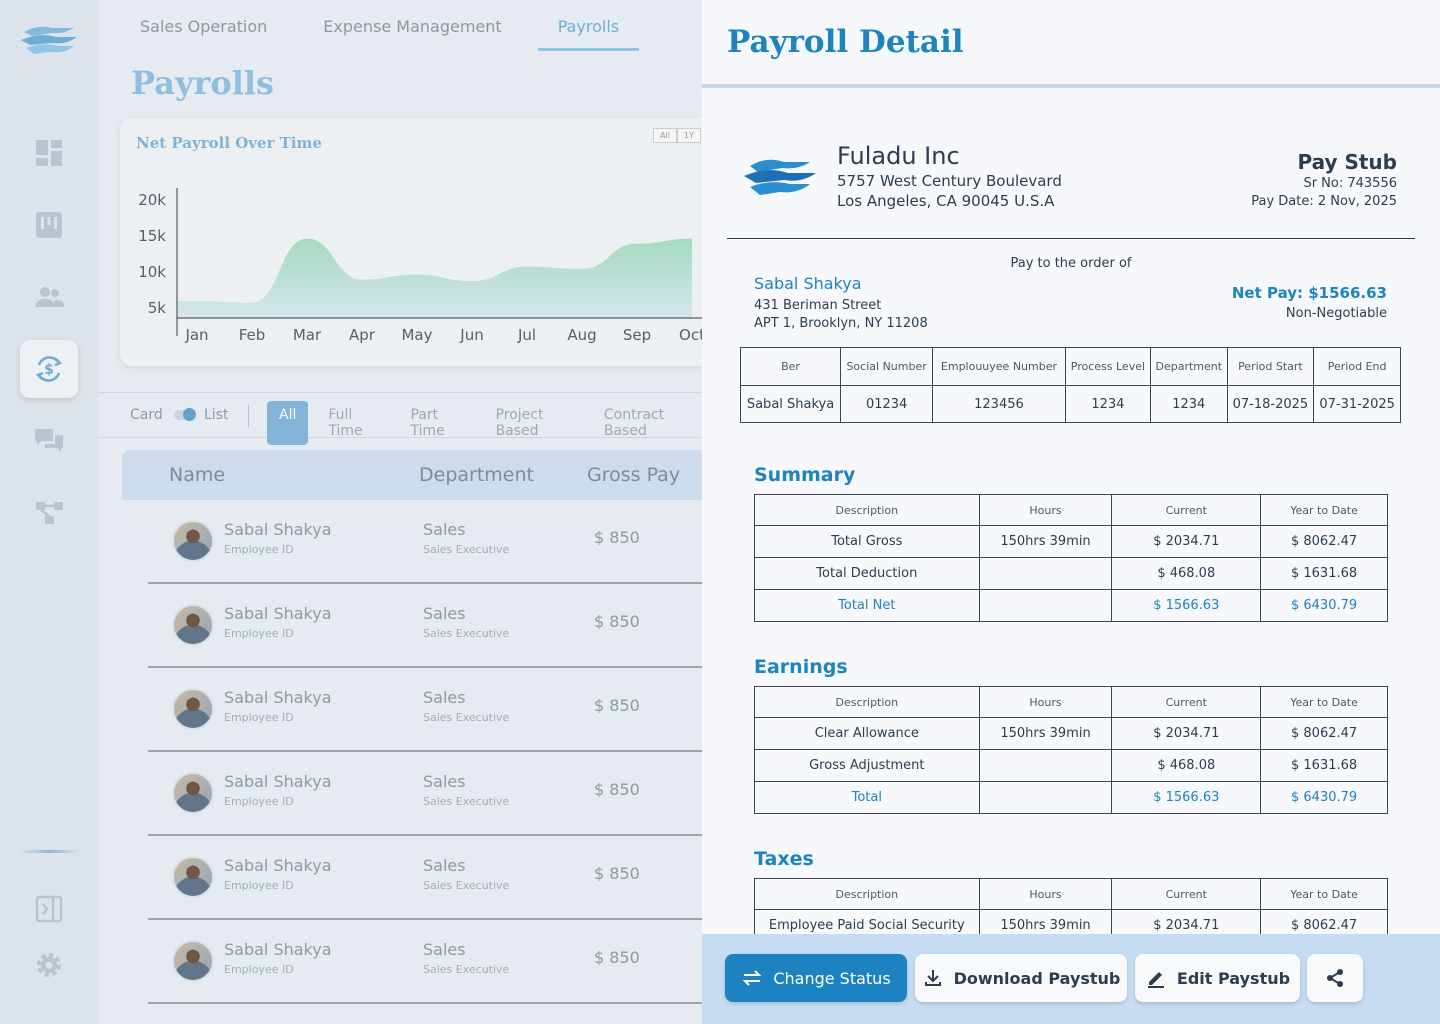 This screenshot has height=1024, width=1440. I want to click on company-logo, so click(49, 39).